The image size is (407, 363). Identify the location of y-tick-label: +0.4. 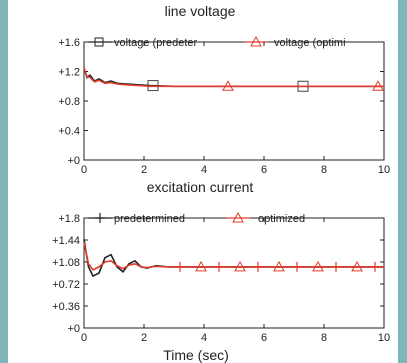
(69, 132).